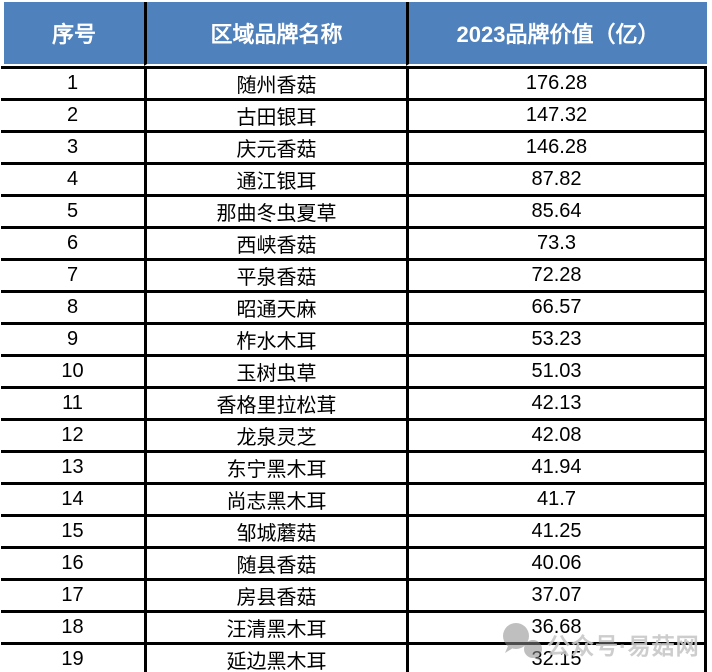  I want to click on table-row: 2 古田银耳 147.32, so click(354, 117).